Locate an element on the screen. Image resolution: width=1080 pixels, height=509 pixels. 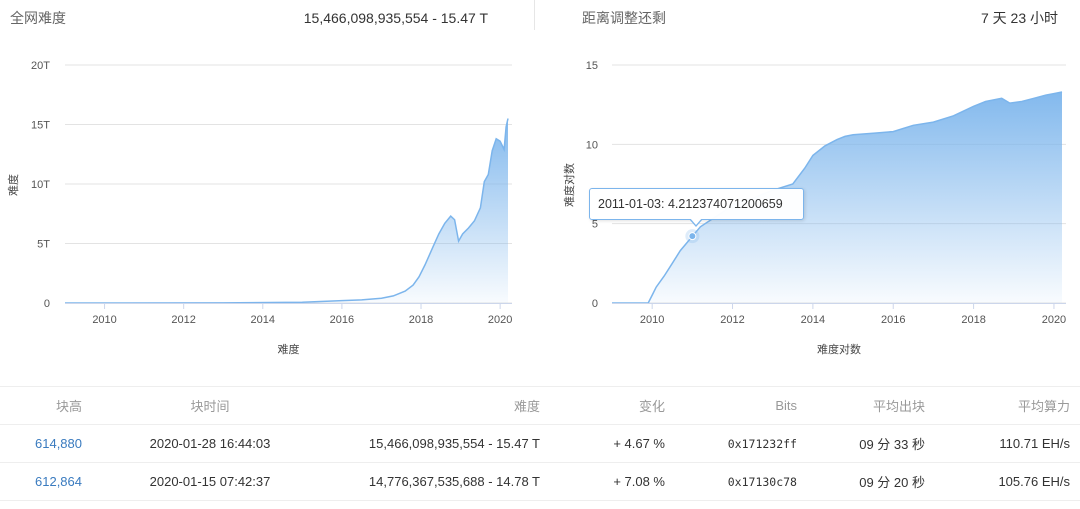
difficulty-value: 15,466,098,935,554 - 15.47 T is located at coordinates (395, 18).